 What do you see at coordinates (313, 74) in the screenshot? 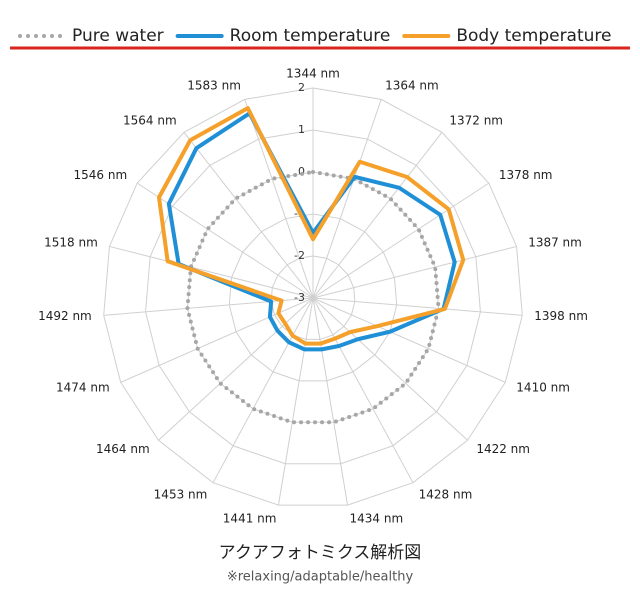
I see `category-label: 1344 nm` at bounding box center [313, 74].